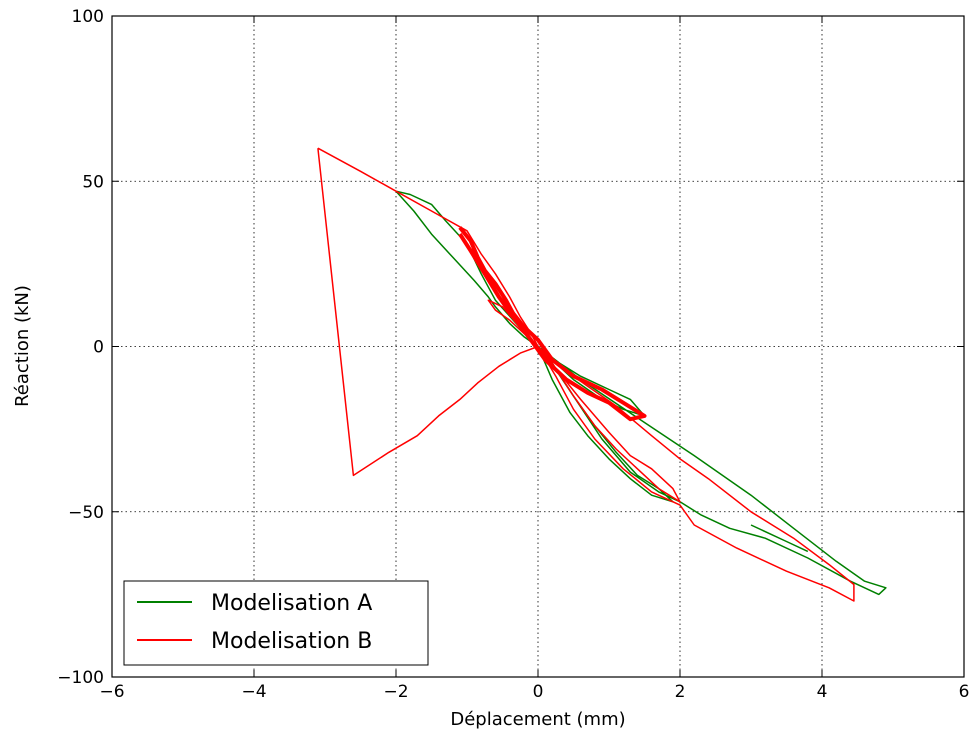  I want to click on x-tick-label: −2, so click(395, 692).